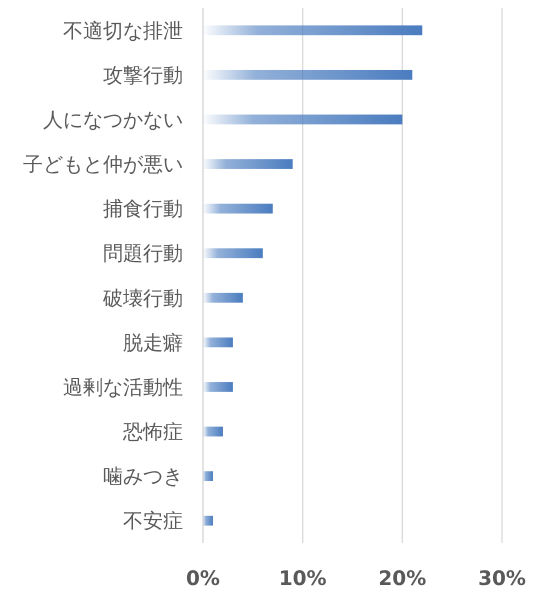  What do you see at coordinates (302, 578) in the screenshot?
I see `x-tick-label: 10%` at bounding box center [302, 578].